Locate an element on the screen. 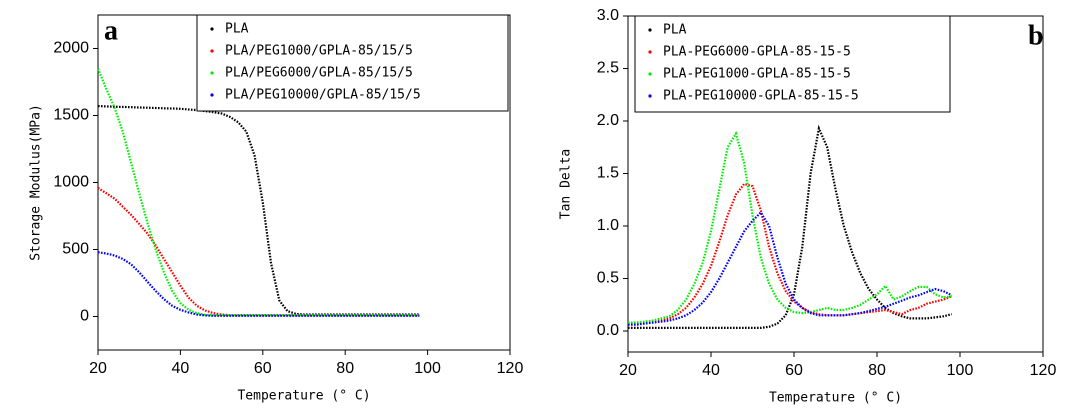  y-axis-title: Tan Delta is located at coordinates (566, 184).